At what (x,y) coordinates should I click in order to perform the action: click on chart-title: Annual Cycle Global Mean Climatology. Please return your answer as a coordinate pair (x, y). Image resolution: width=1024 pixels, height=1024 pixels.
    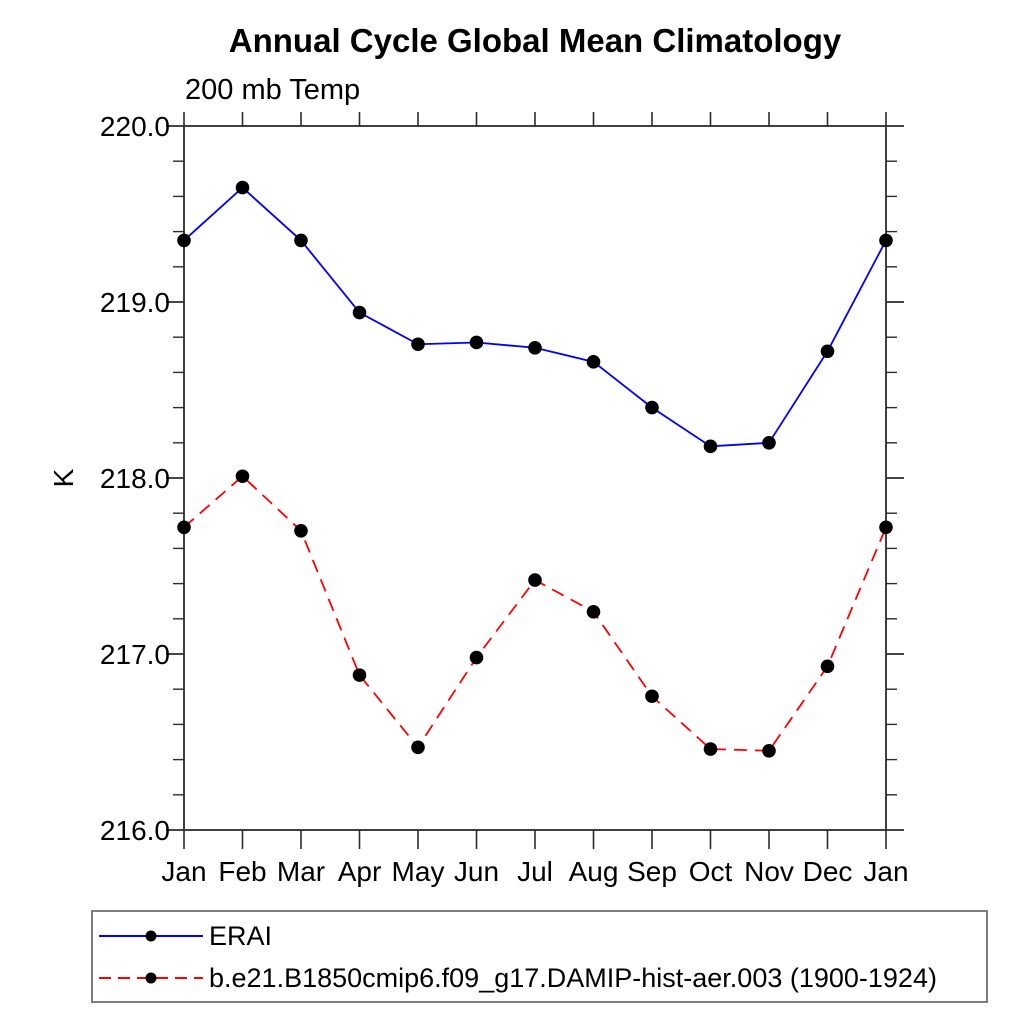
    Looking at the image, I should click on (535, 40).